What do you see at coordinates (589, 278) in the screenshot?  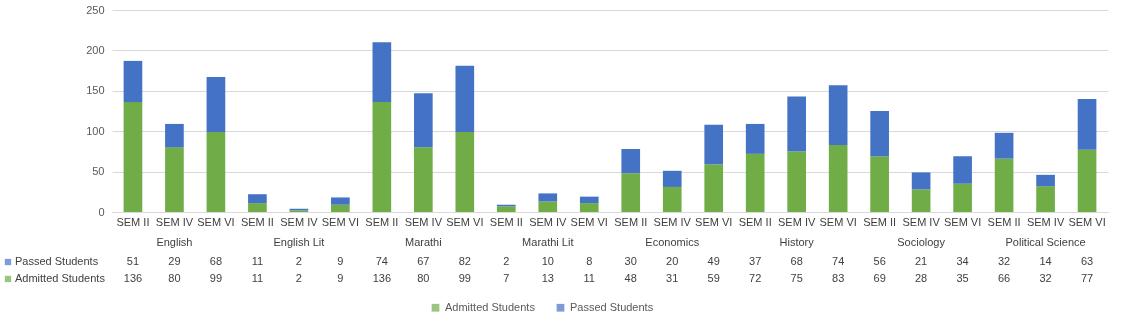 I see `data-label: 11` at bounding box center [589, 278].